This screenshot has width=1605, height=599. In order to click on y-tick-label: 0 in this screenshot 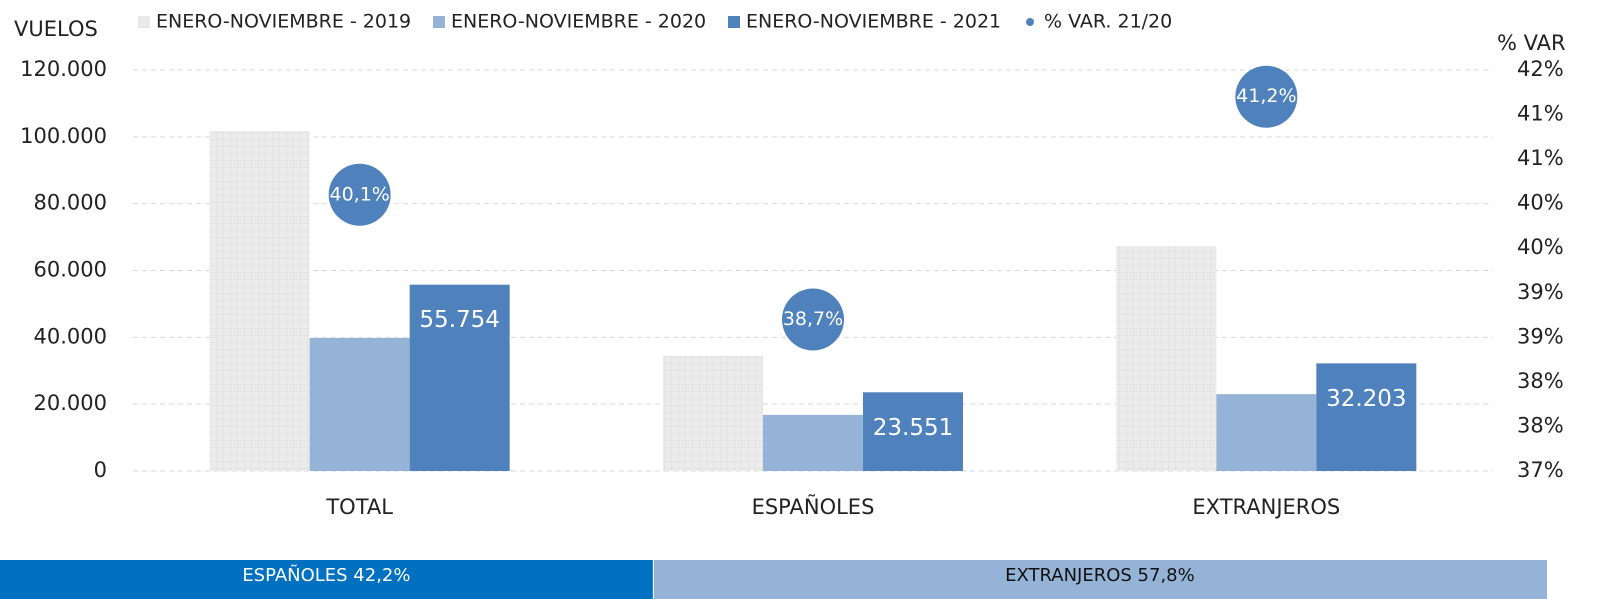, I will do `click(100, 470)`.